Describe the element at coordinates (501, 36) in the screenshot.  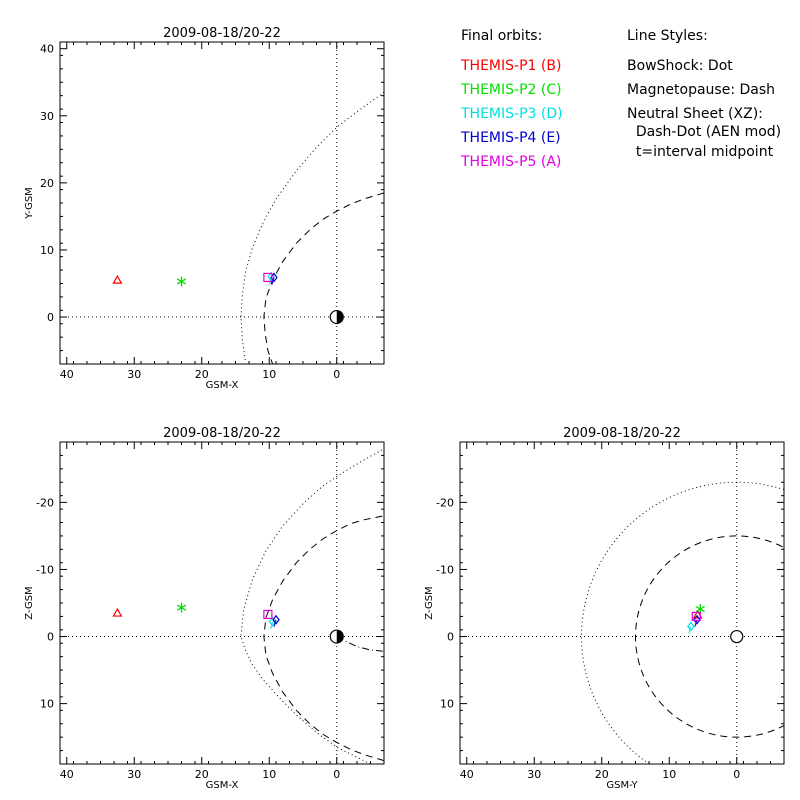
I see `legend-orbits-title: Final orbits:` at that location.